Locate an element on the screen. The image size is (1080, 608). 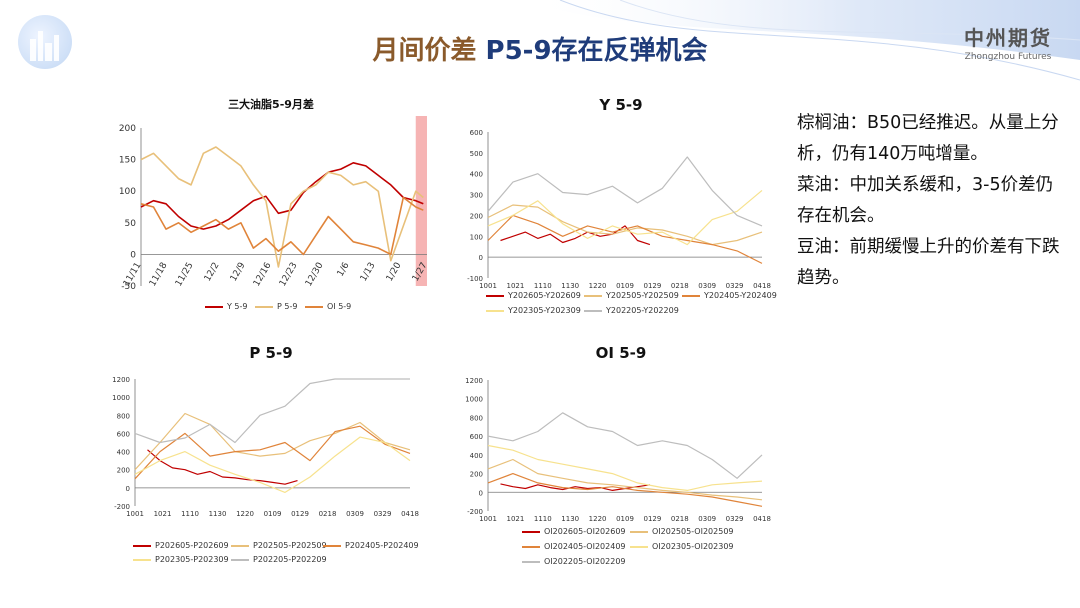
y-tick-label: 500 is located at coordinates (476, 154).